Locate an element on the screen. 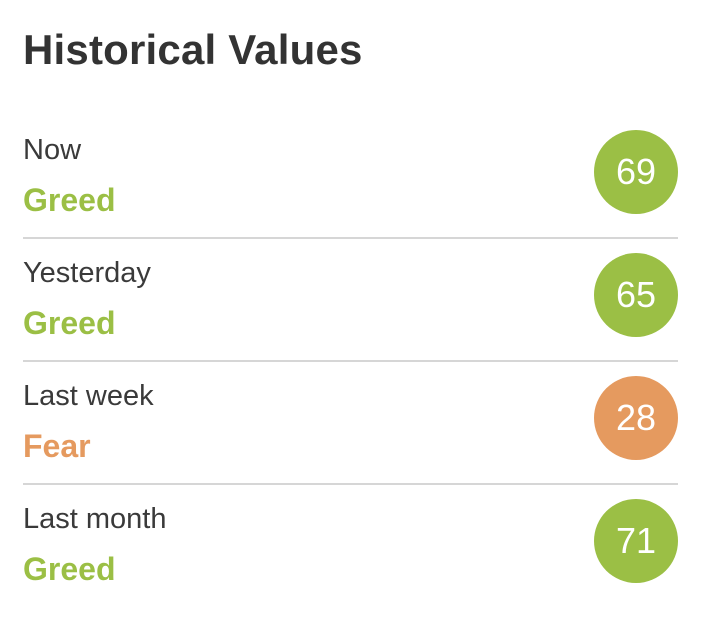 The width and height of the screenshot is (708, 628). row-period-label: Yesterday is located at coordinates (87, 273).